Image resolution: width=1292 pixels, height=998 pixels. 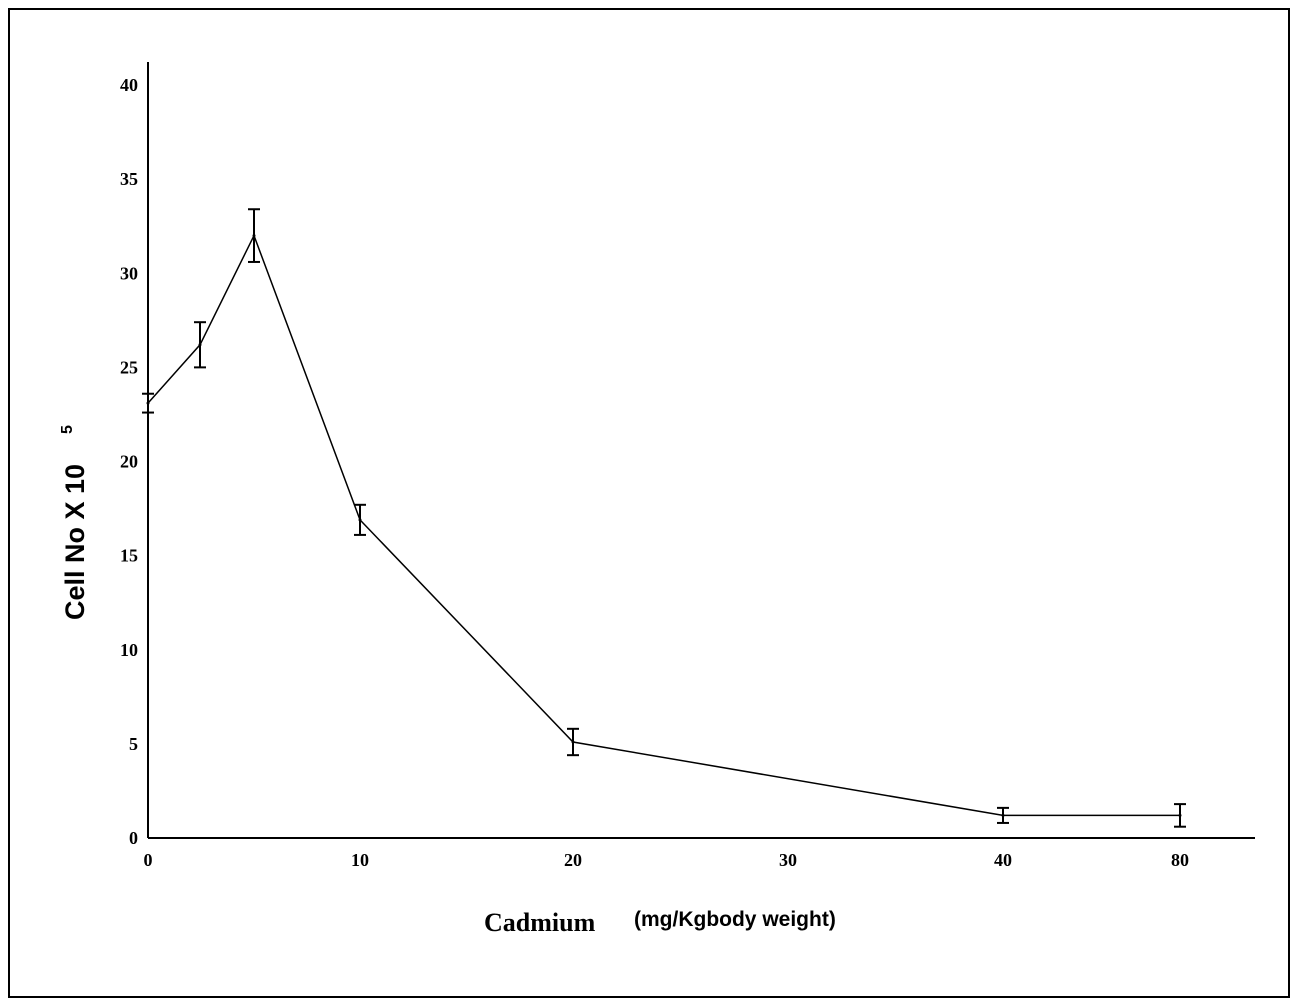 What do you see at coordinates (75, 542) in the screenshot?
I see `y-axis-label: Cell No X 10` at bounding box center [75, 542].